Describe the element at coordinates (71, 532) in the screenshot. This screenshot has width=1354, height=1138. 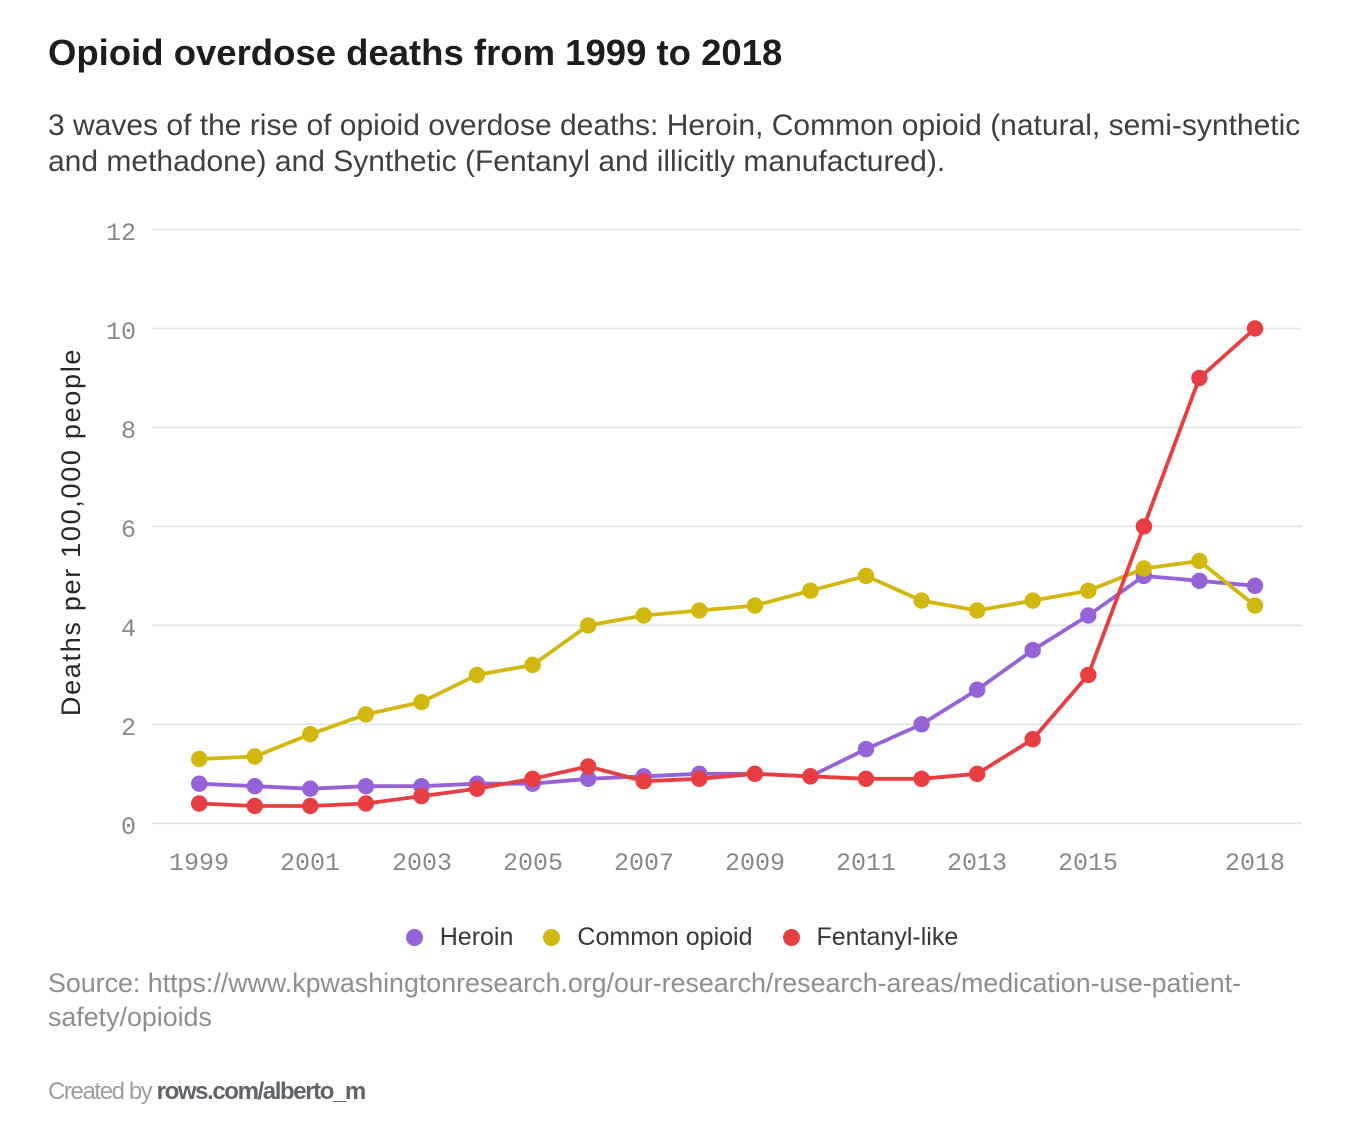
I see `svg-text: Deaths per 100,000 people` at that location.